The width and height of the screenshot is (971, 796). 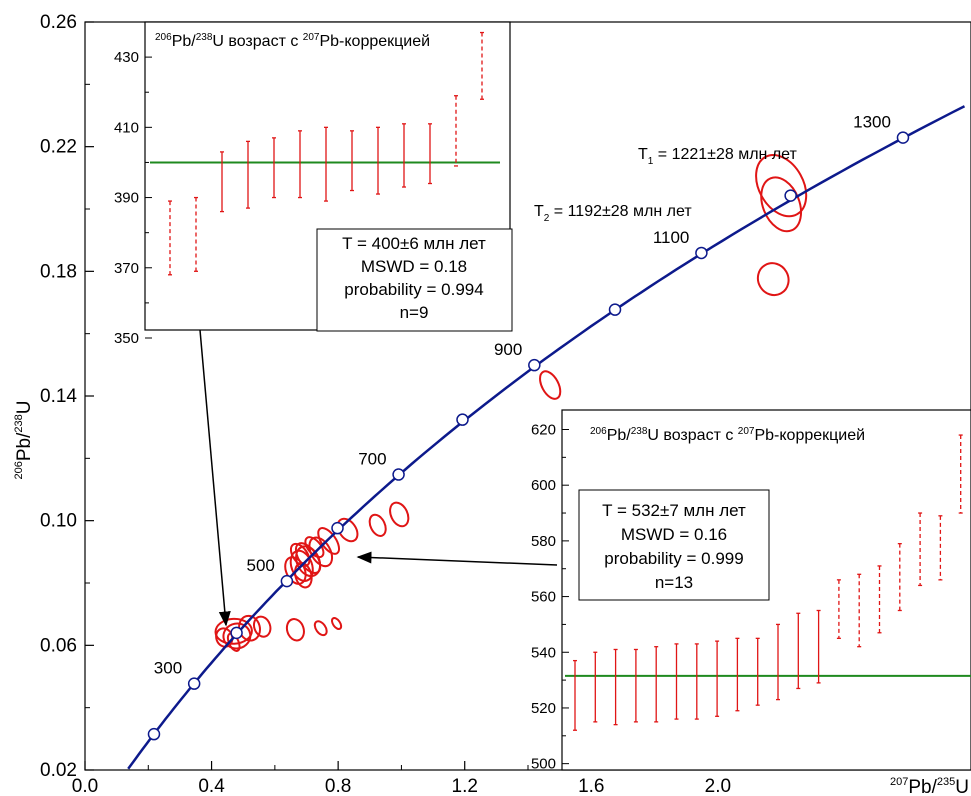 I want to click on x-tick-label: 0.8, so click(x=338, y=786).